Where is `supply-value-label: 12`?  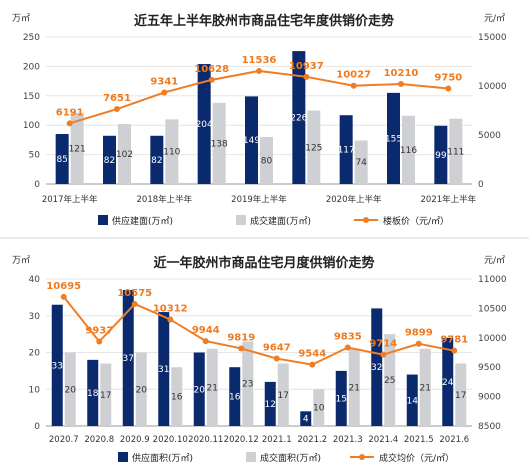
supply-value-label: 12 is located at coordinates (270, 405).